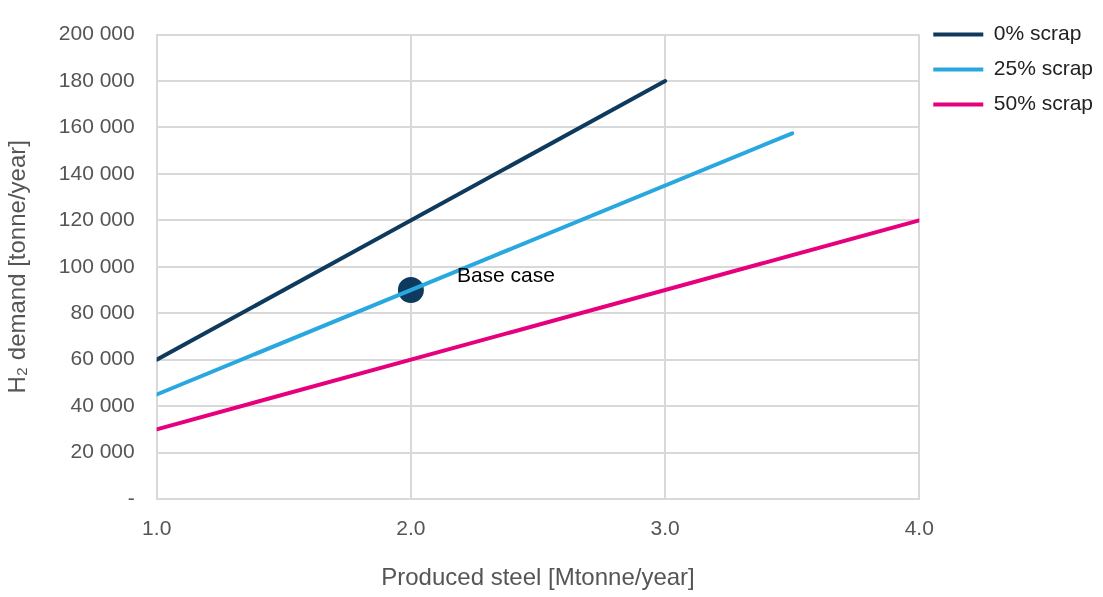  I want to click on y-tick-label: 200 000, so click(96, 33).